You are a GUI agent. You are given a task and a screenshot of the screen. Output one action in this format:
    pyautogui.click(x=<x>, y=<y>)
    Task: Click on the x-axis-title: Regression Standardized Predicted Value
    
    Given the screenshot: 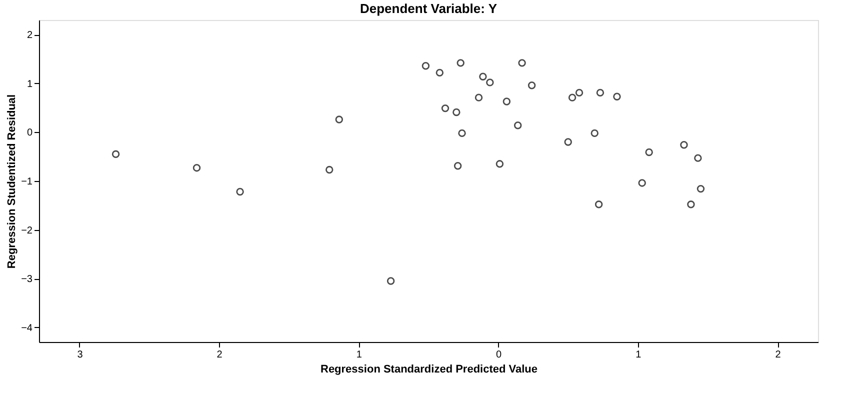 What is the action you would take?
    pyautogui.click(x=429, y=370)
    